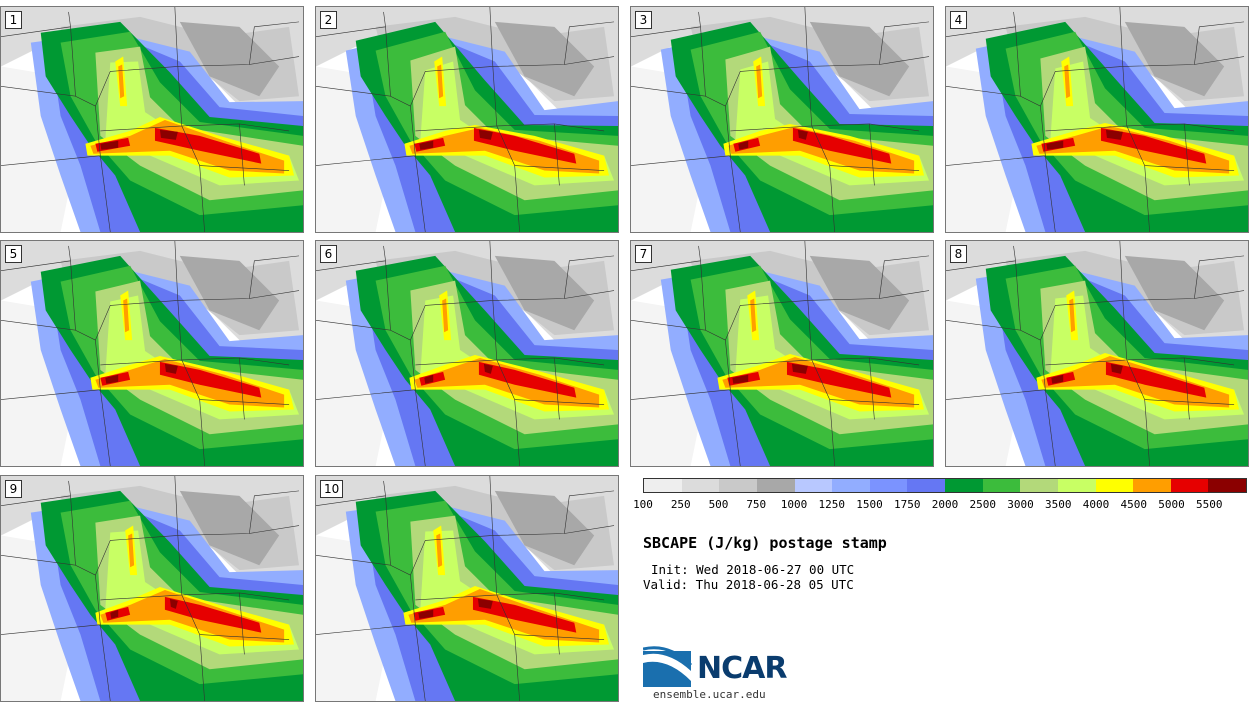 The width and height of the screenshot is (1260, 703). I want to click on colorbar-tick-label: 2000, so click(945, 504).